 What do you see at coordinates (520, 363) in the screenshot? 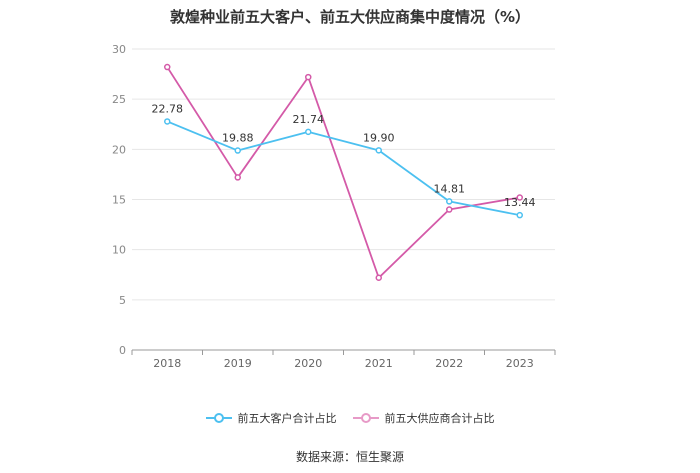
I see `x-tick-label: 2023` at bounding box center [520, 363].